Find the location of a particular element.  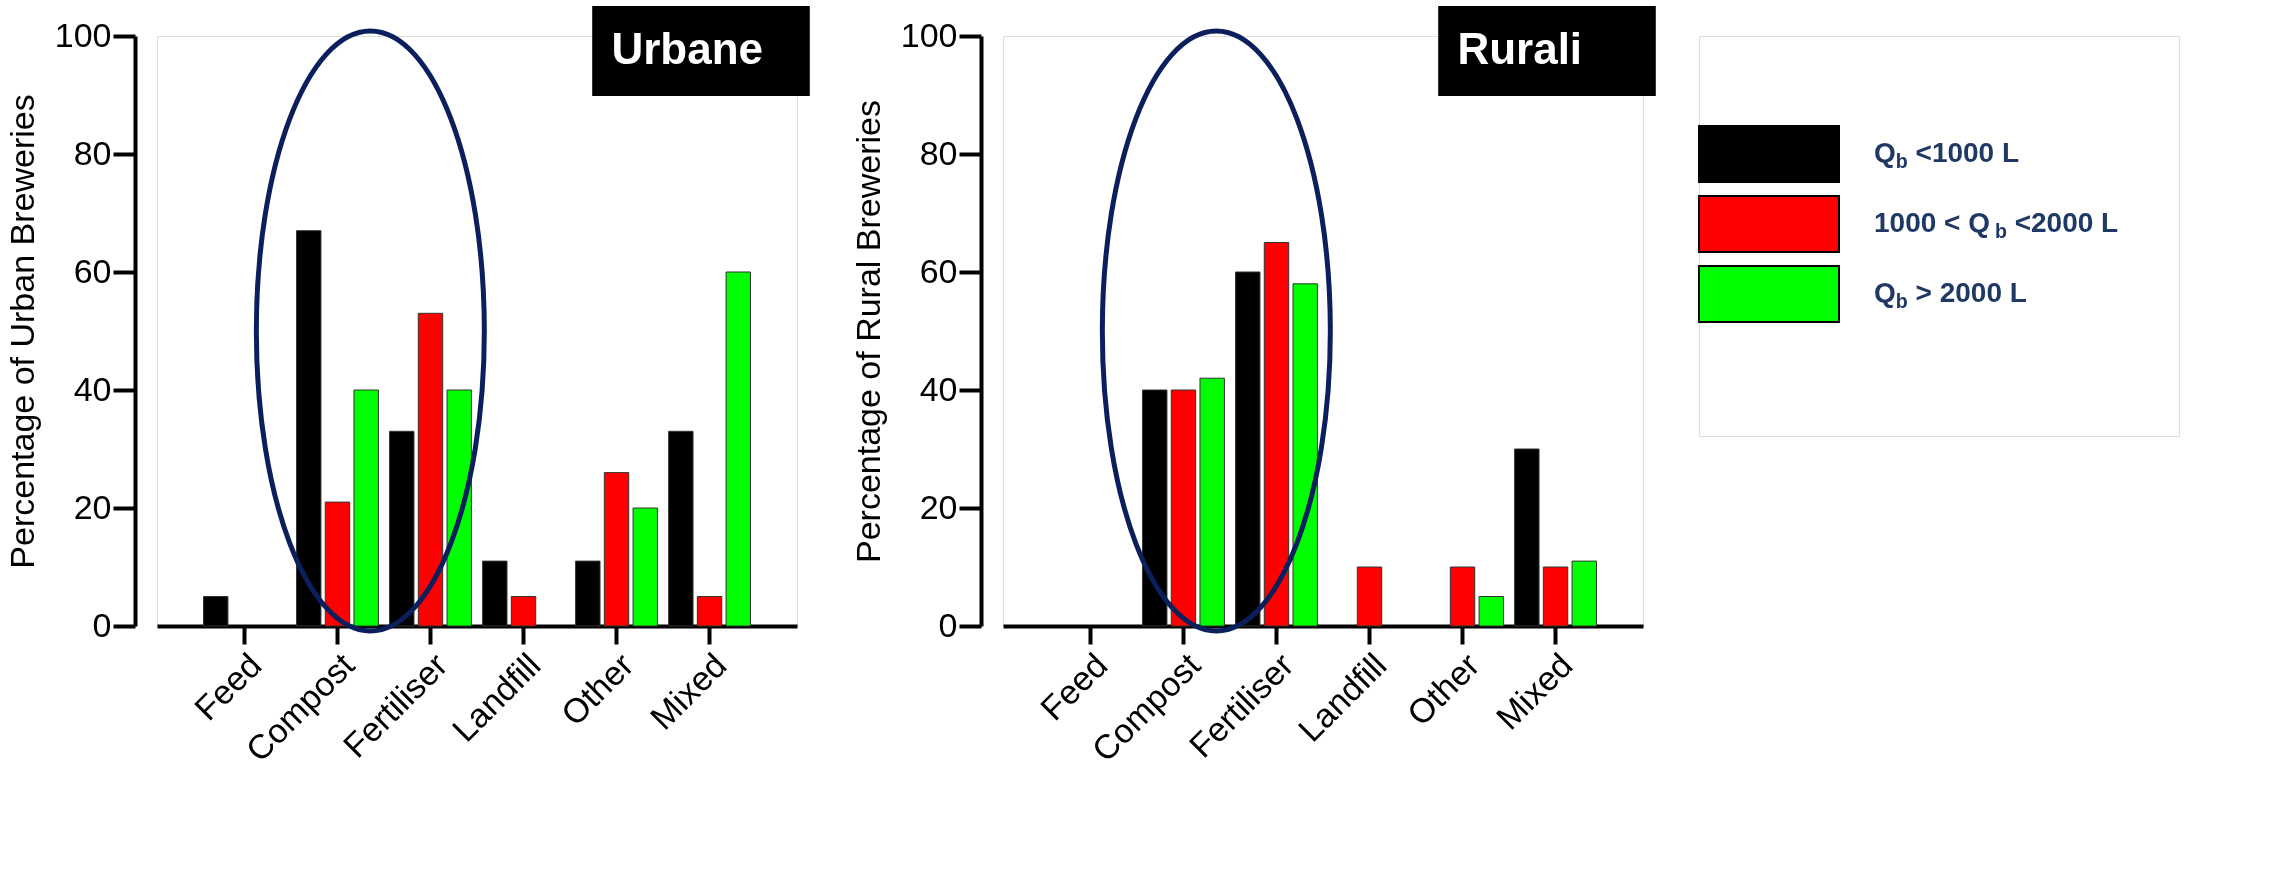

chart-title: Rurali is located at coordinates (1520, 48).